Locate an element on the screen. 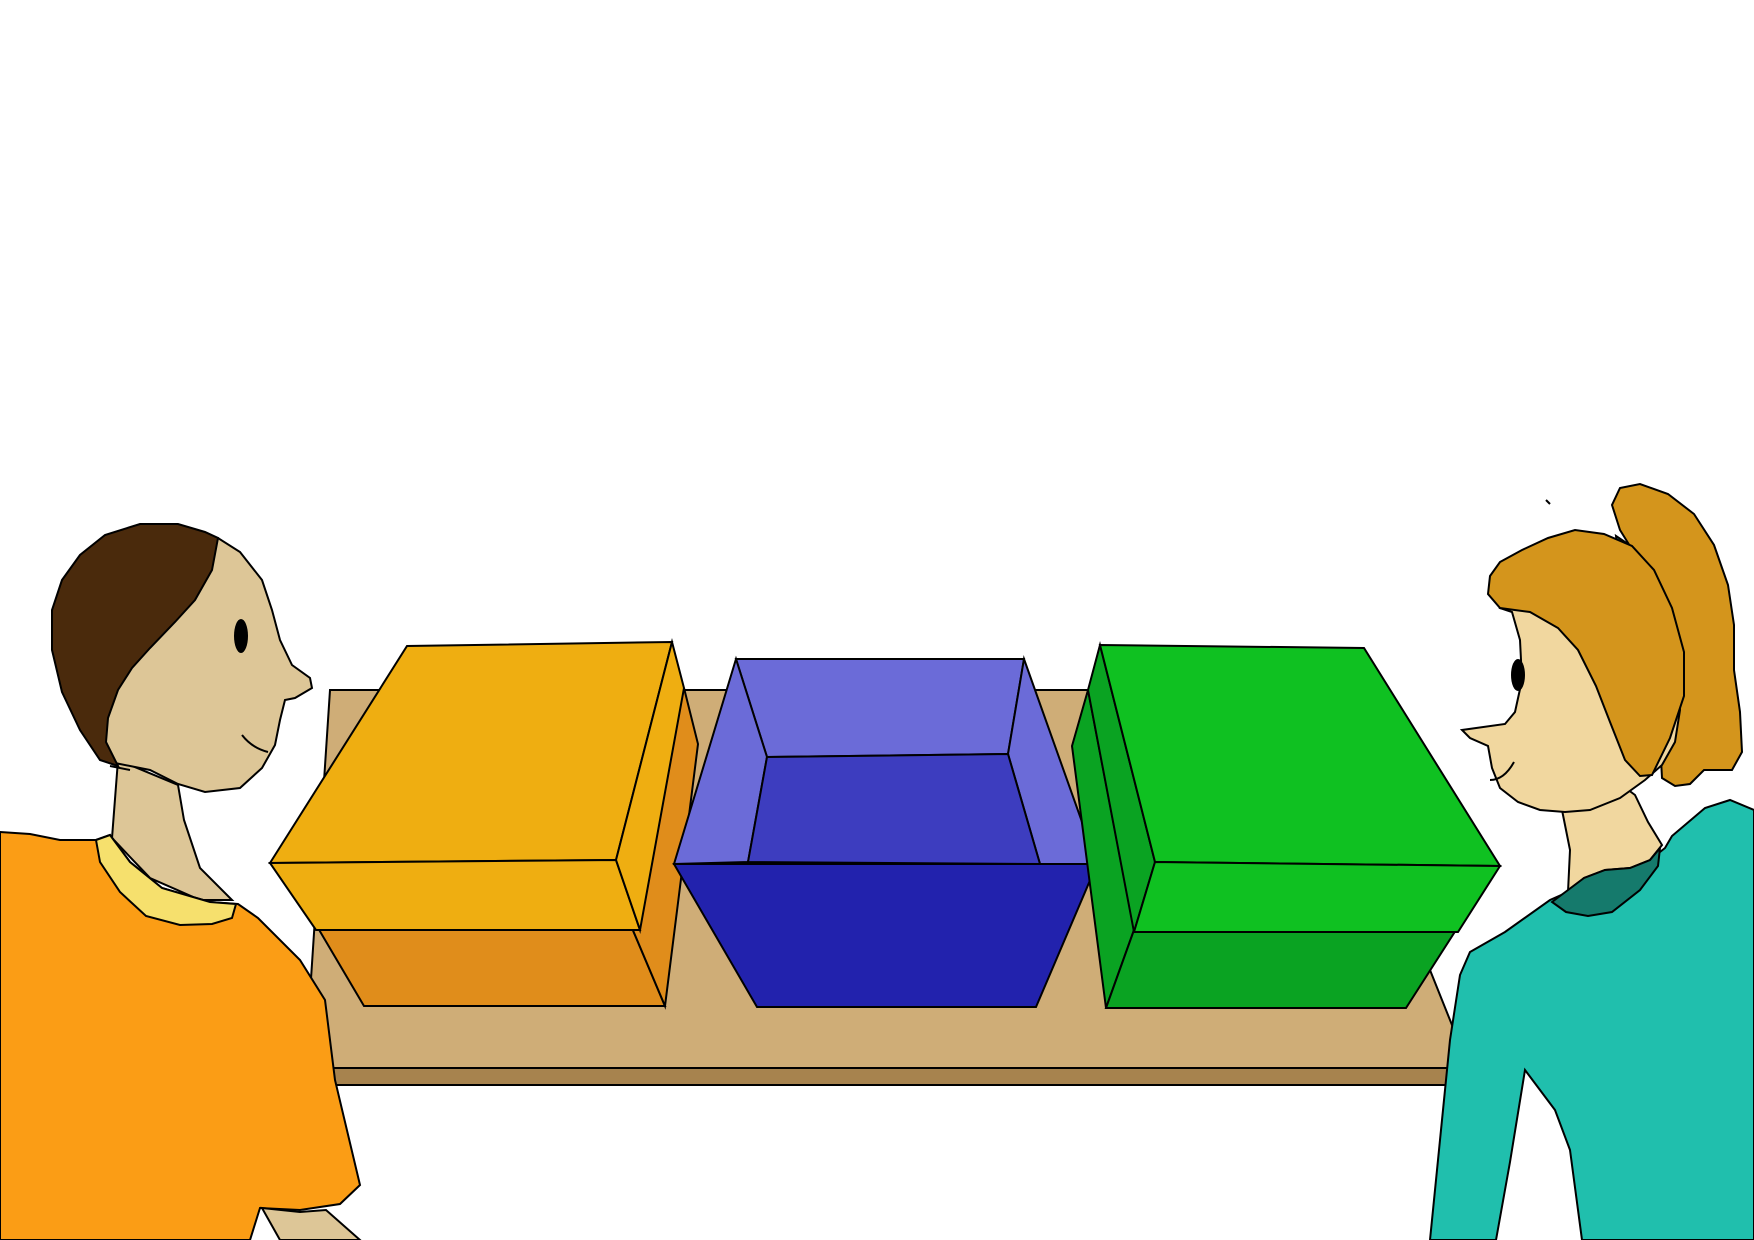  girl-collar is located at coordinates (1606, 881).